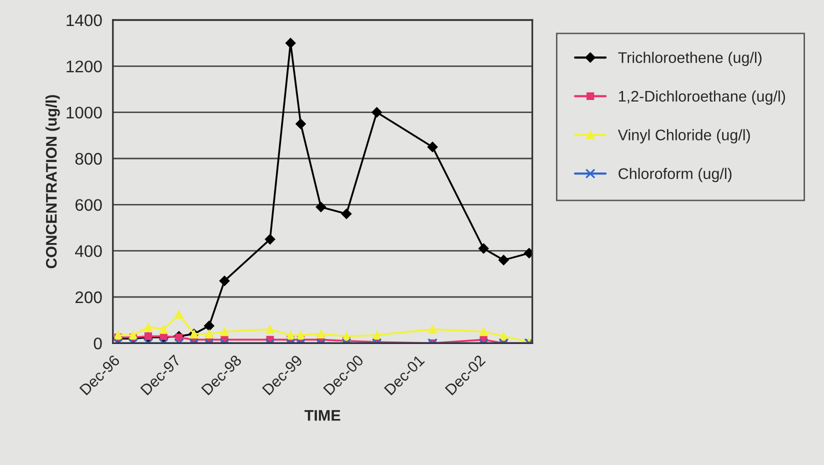 This screenshot has height=465, width=824. I want to click on y-tick-label: 1000, so click(84, 112).